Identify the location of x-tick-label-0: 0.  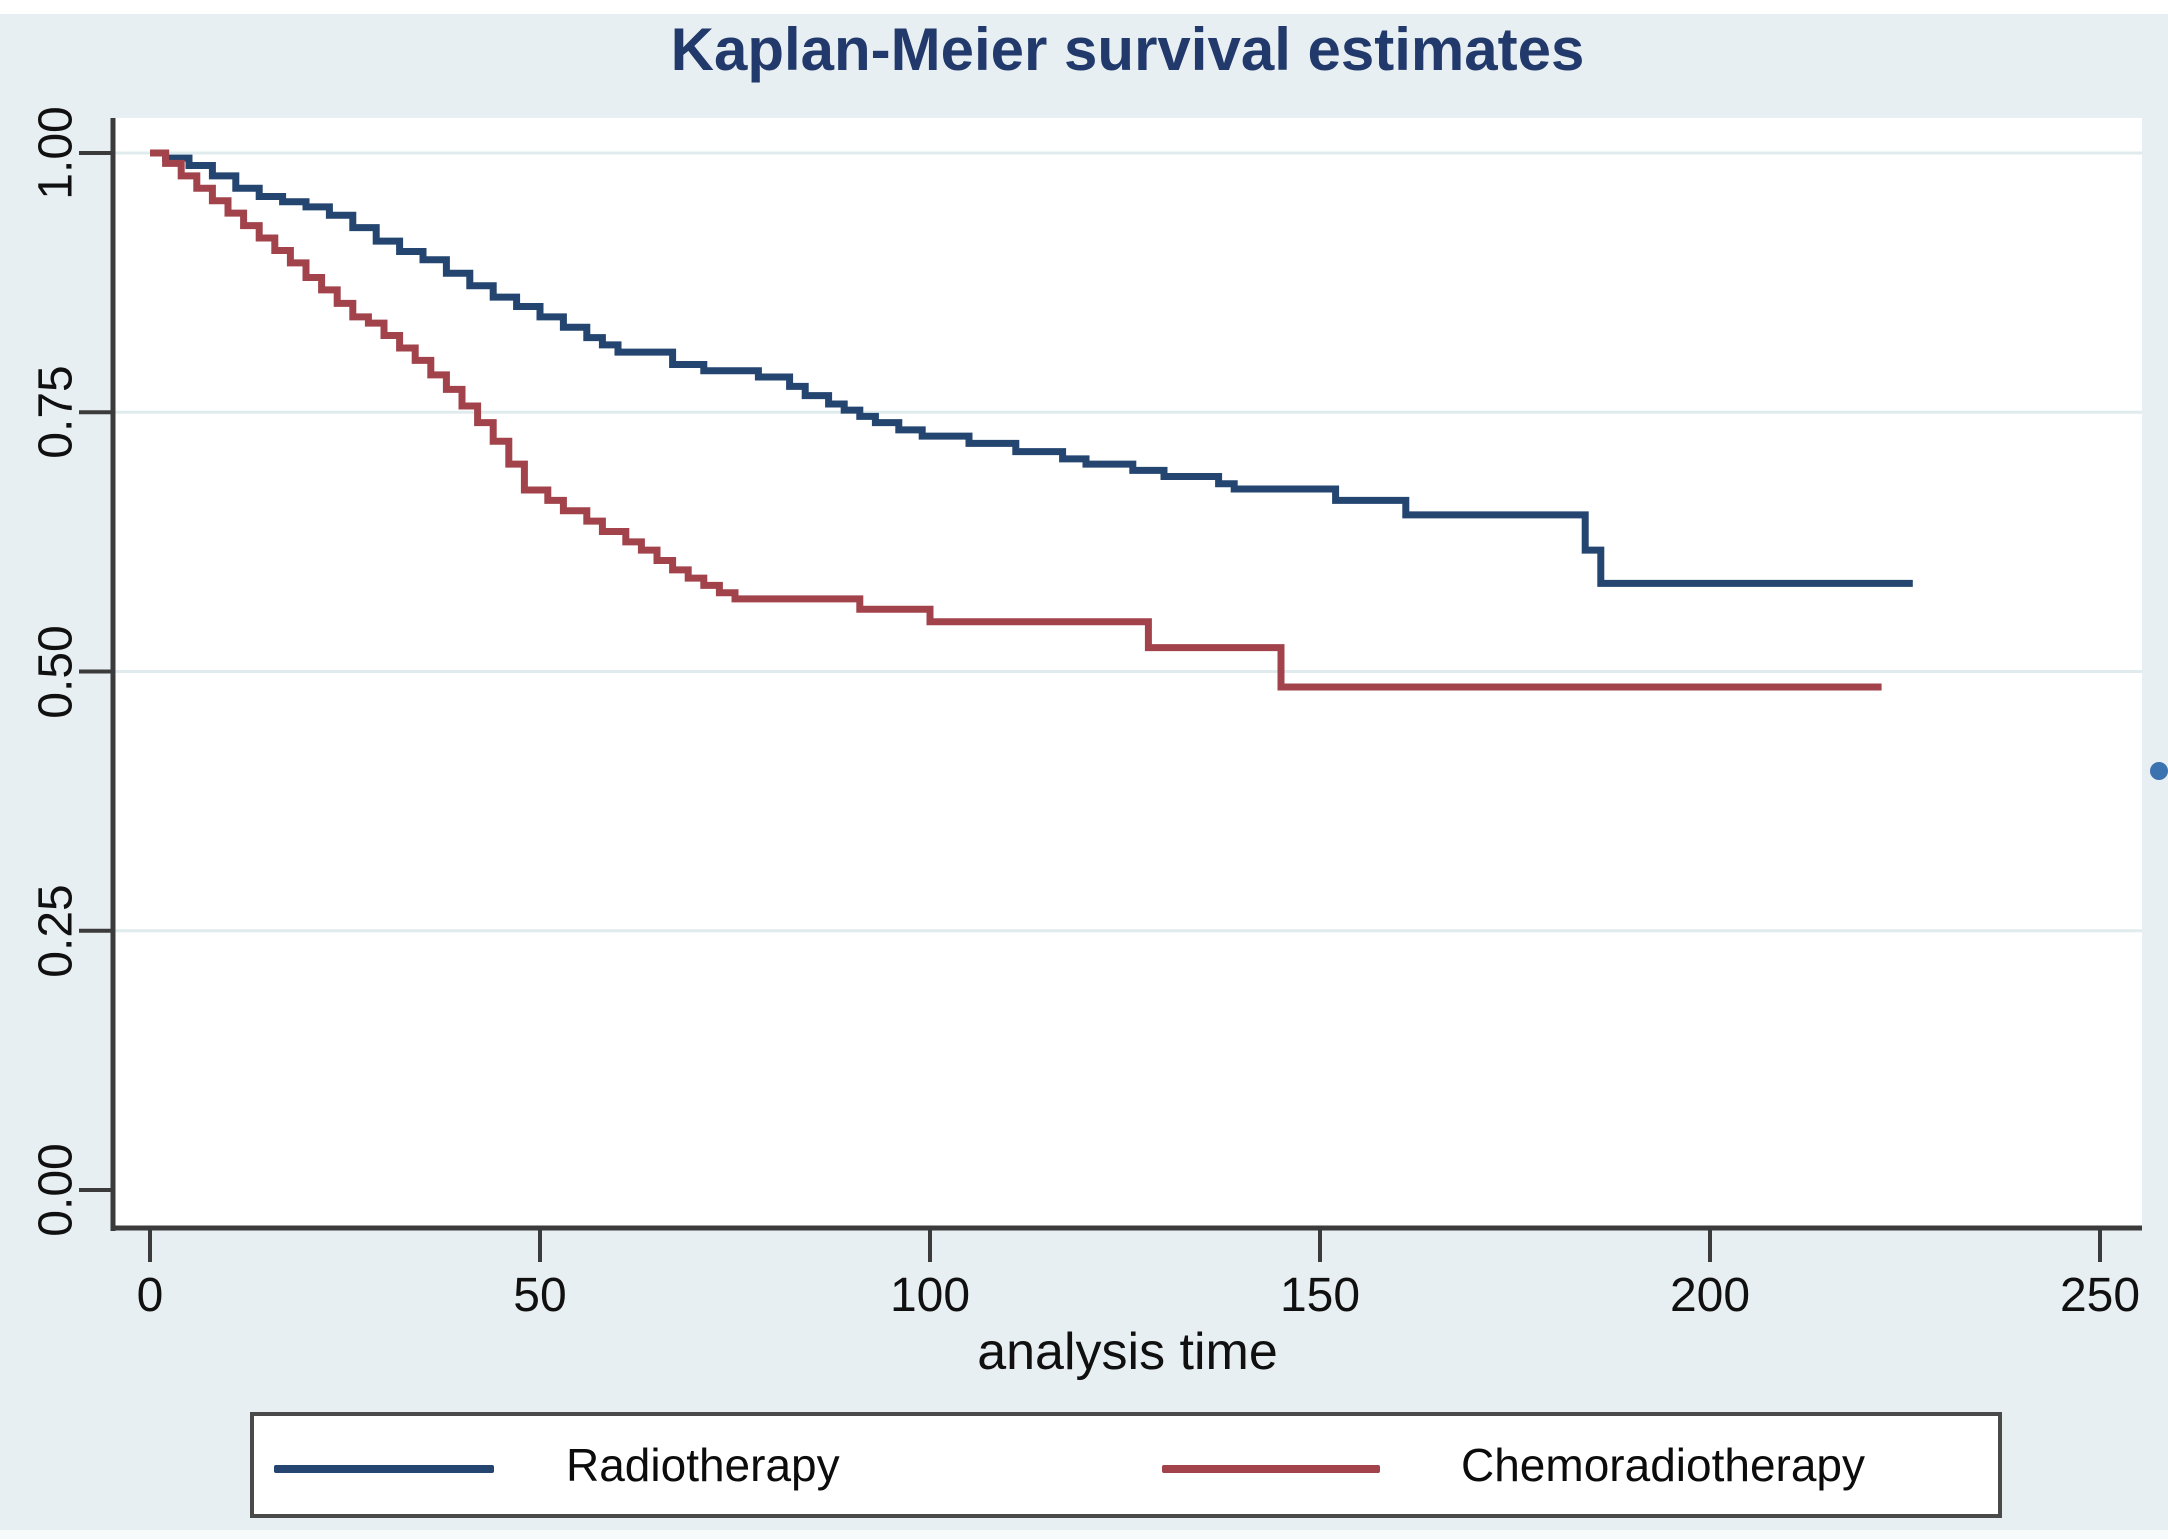
(150, 1295).